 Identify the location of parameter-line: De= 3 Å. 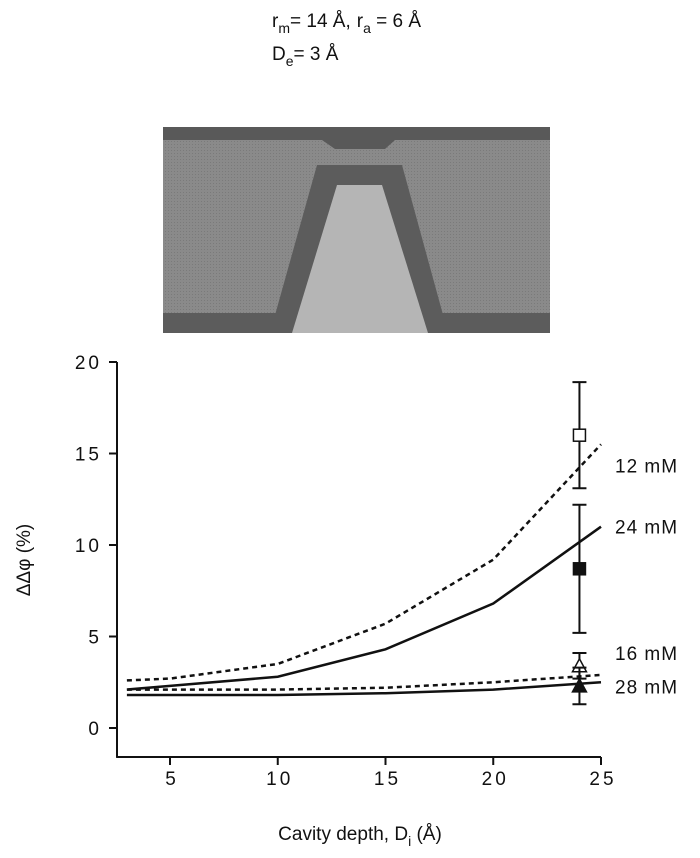
(305, 56).